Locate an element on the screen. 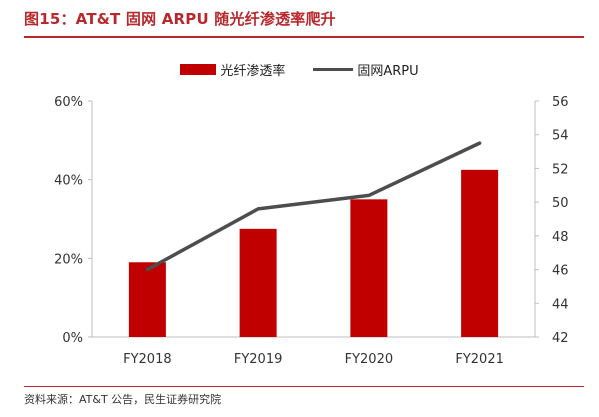  legend-line-label: 固网ARPU is located at coordinates (388, 71).